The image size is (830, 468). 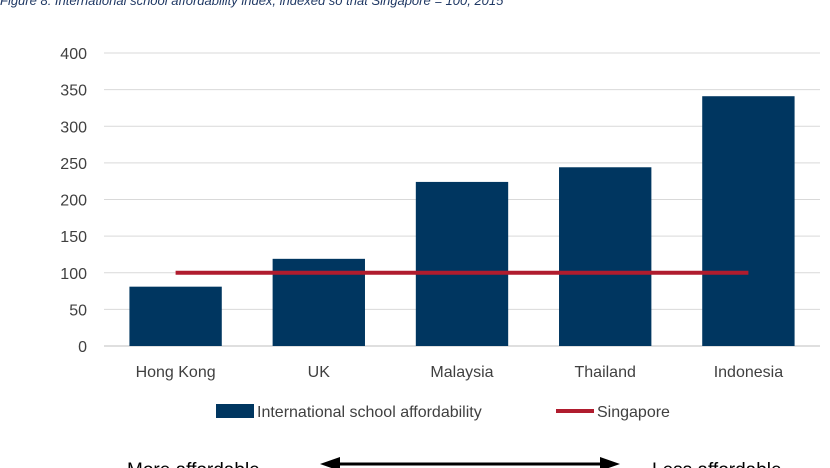 I want to click on x-tick-label: Hong Kong, so click(x=176, y=372).